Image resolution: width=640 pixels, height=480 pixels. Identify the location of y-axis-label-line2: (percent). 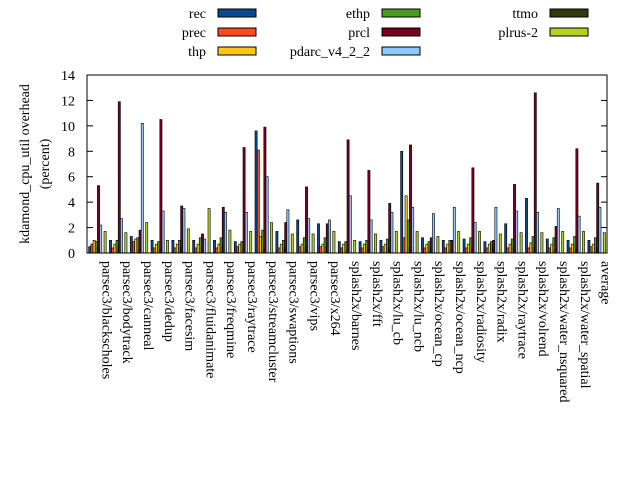
(45, 163).